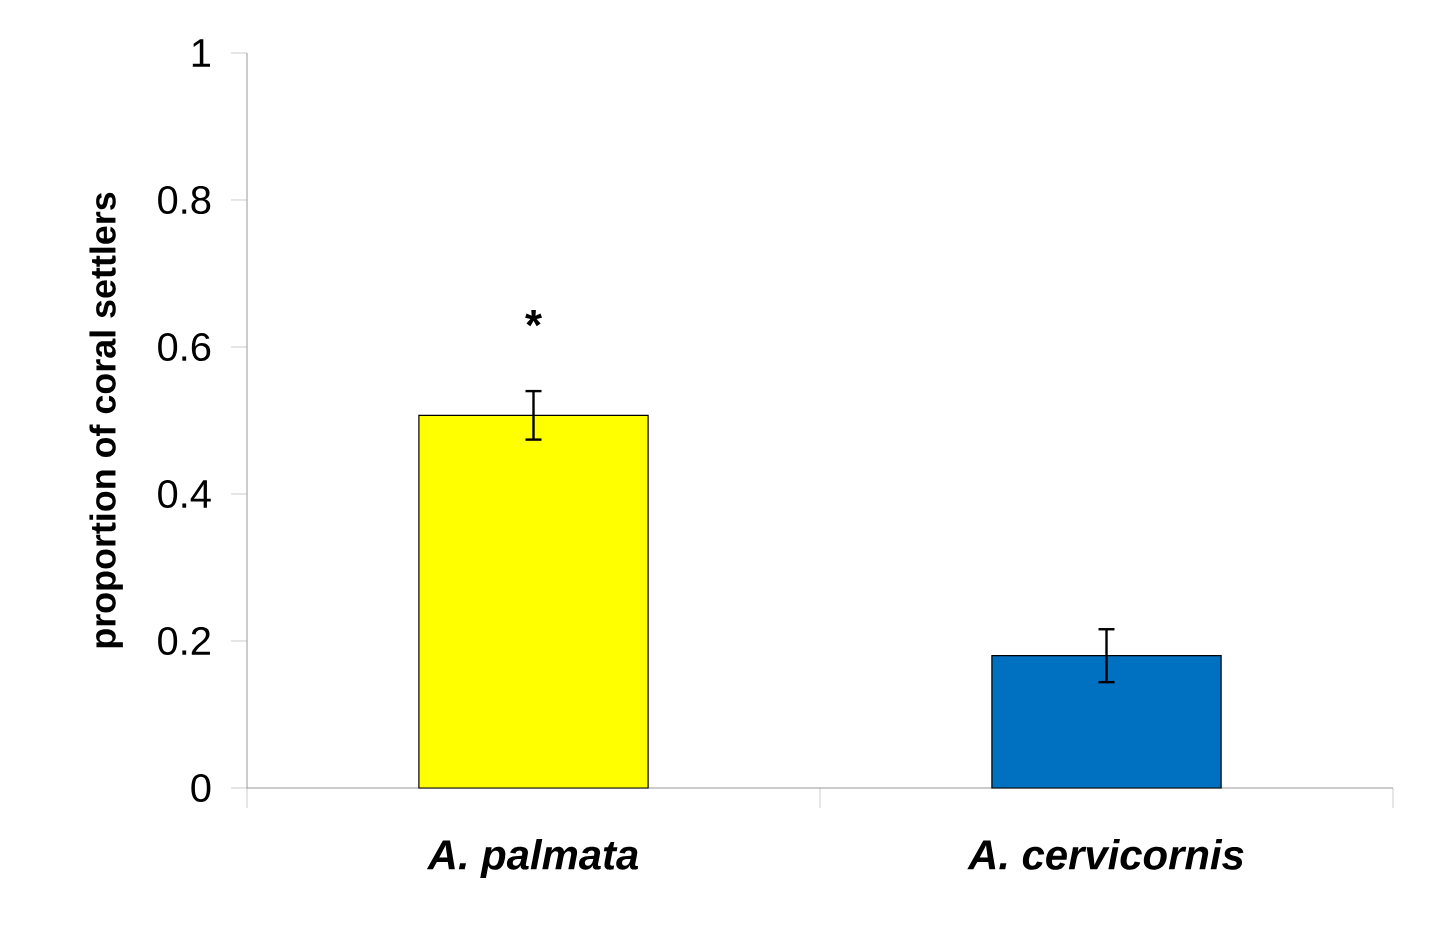 This screenshot has height=945, width=1430. I want to click on y-tick-label: 0.6, so click(184, 347).